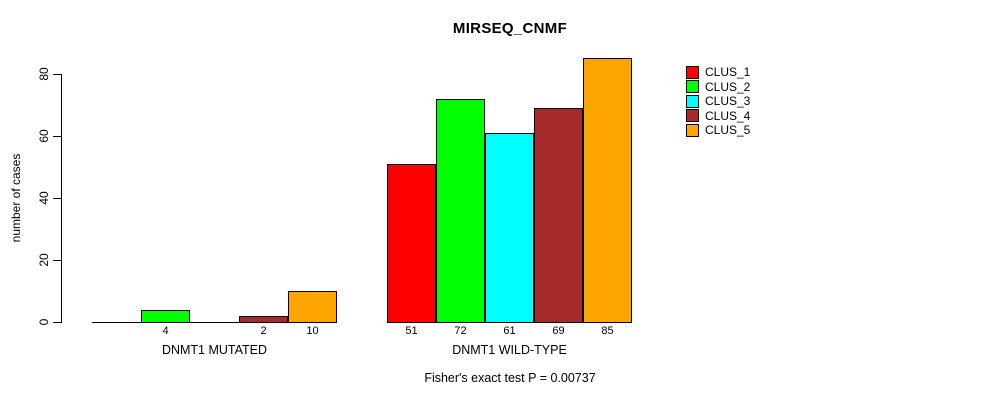 The height and width of the screenshot is (400, 990). Describe the element at coordinates (44, 260) in the screenshot. I see `y-axis-tick-label: 20` at that location.